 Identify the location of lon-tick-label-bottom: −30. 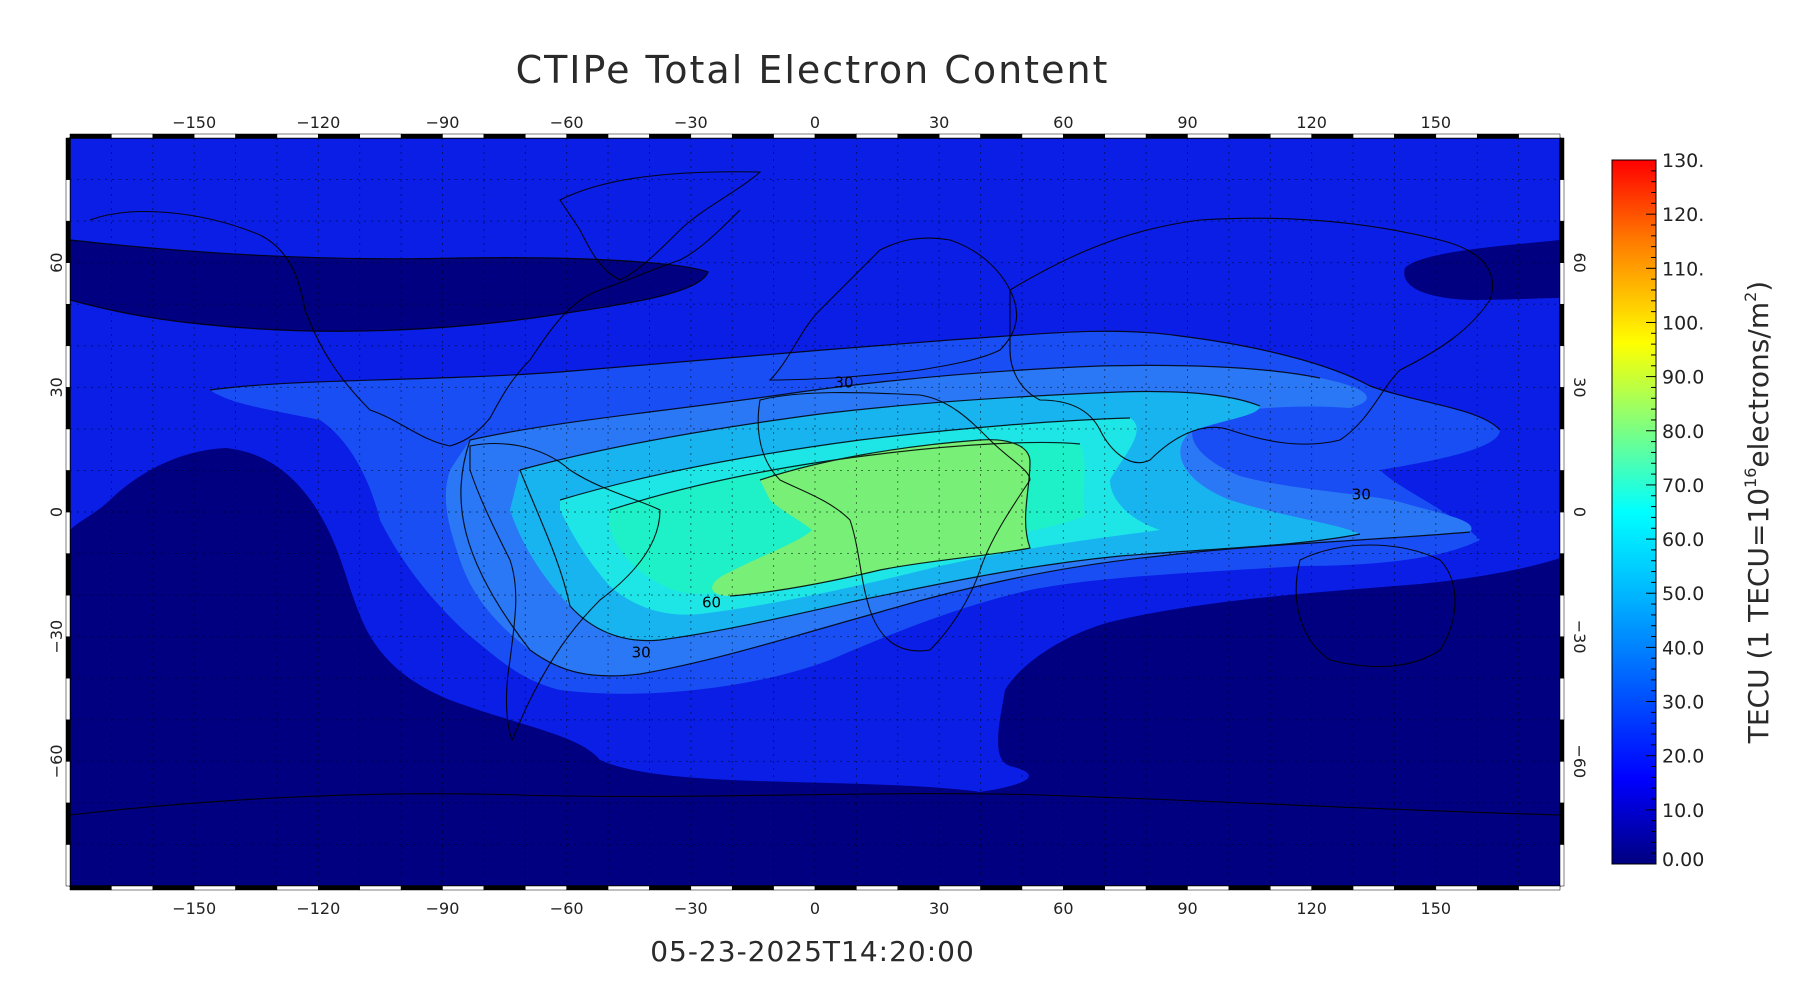
(691, 908).